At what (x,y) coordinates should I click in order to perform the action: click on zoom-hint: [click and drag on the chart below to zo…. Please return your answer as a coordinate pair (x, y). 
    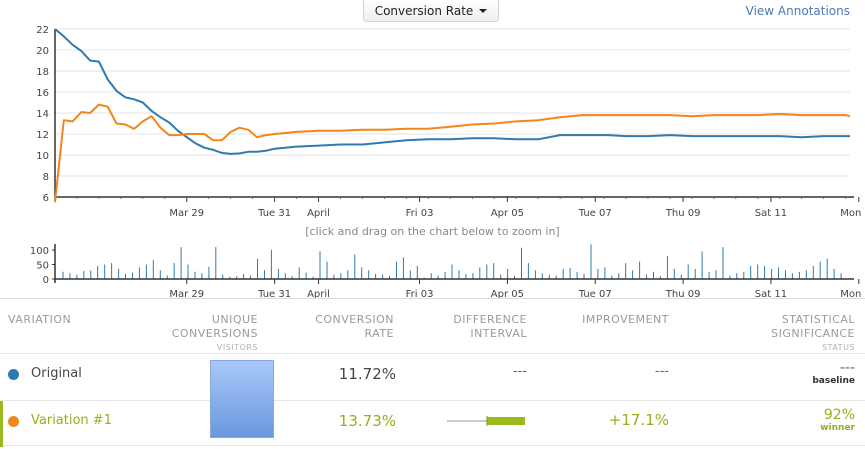
    Looking at the image, I should click on (432, 231).